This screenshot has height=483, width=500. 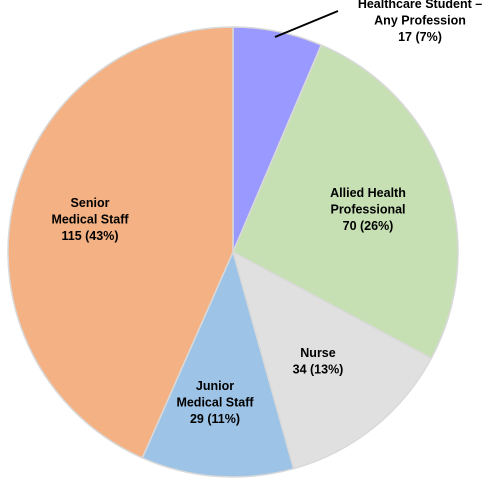 I want to click on slice-label-allied-health: Allied Health Professional 70 (26%), so click(x=368, y=209).